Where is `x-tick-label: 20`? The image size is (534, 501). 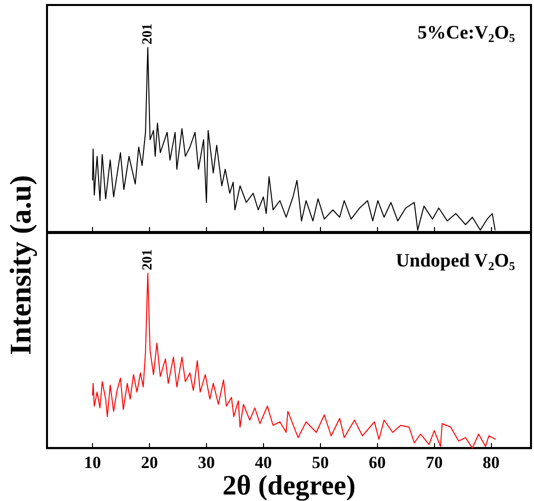
x-tick-label: 20 is located at coordinates (149, 462).